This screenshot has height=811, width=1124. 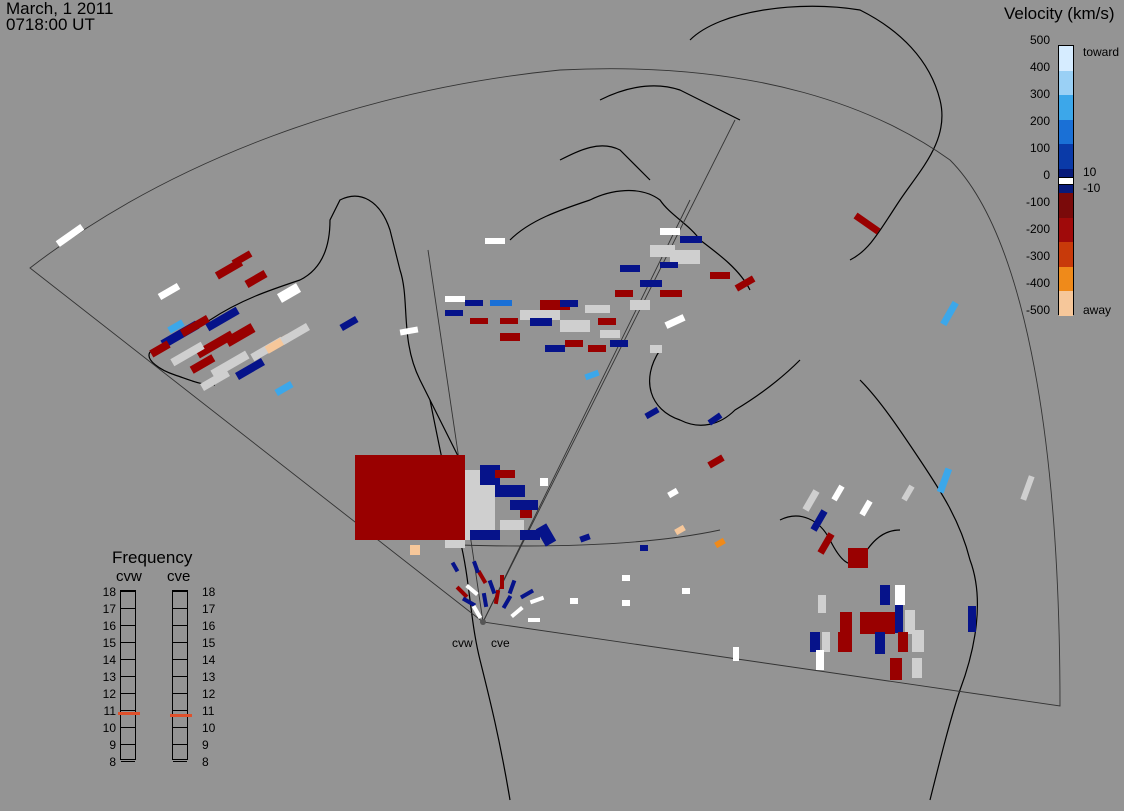 I want to click on radar-site-marker, so click(x=483, y=622).